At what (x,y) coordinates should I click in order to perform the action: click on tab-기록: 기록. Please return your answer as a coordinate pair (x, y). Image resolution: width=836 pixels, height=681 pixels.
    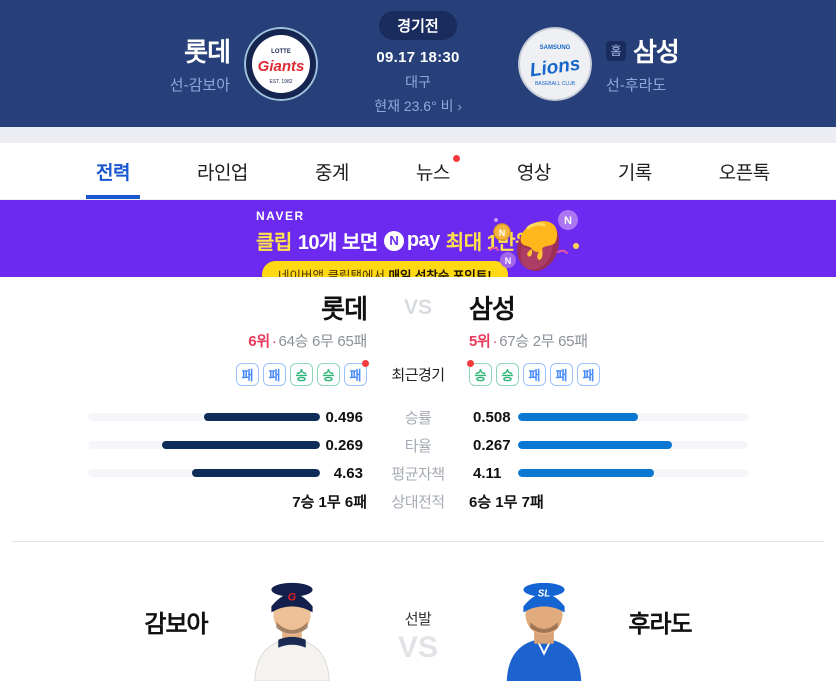
    Looking at the image, I should click on (635, 171).